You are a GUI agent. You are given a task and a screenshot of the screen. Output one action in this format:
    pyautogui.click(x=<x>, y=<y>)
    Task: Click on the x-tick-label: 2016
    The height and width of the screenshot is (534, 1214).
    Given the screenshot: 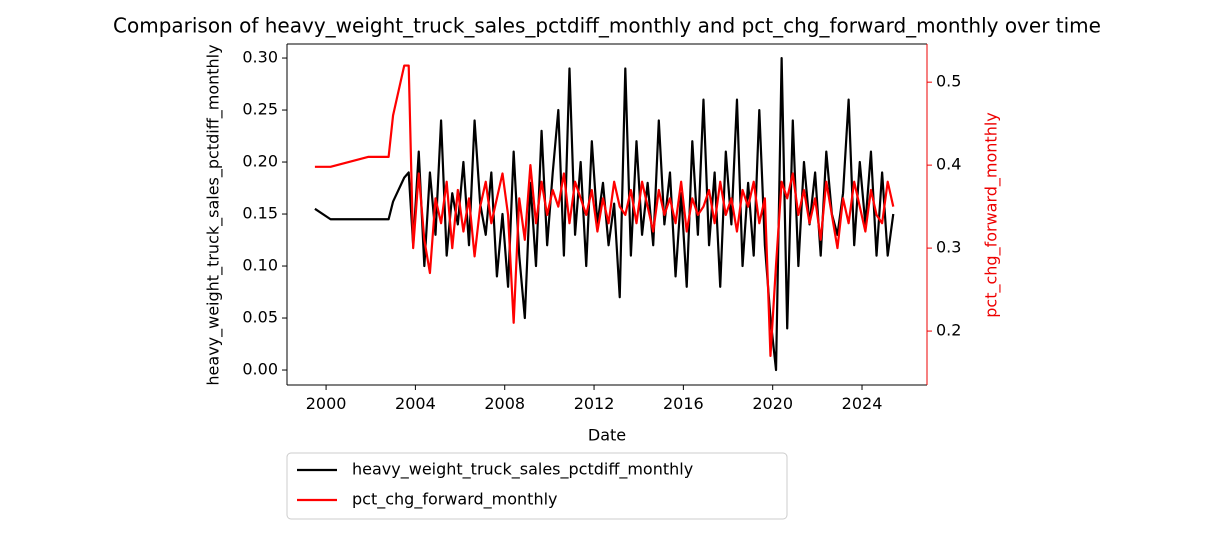 What is the action you would take?
    pyautogui.click(x=683, y=403)
    